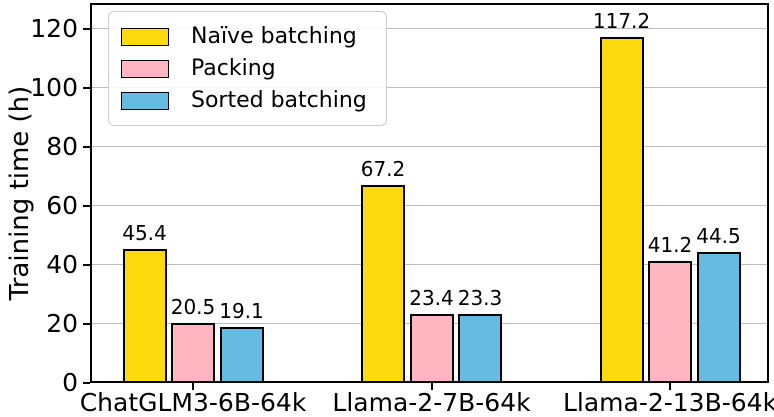  I want to click on y-tick-label-20: 20, so click(62, 323).